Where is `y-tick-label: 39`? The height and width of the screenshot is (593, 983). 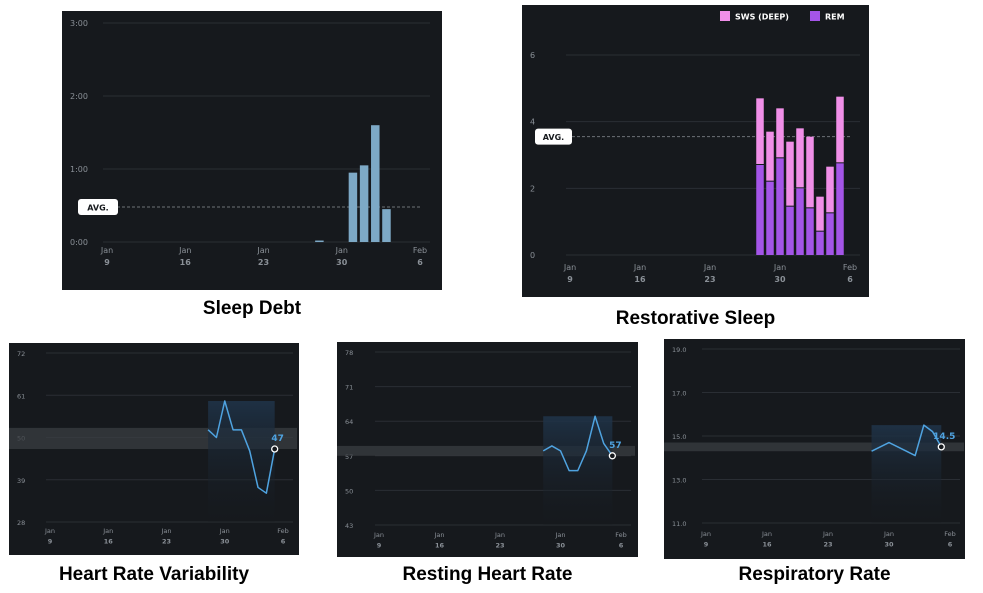
y-tick-label: 39 is located at coordinates (21, 481).